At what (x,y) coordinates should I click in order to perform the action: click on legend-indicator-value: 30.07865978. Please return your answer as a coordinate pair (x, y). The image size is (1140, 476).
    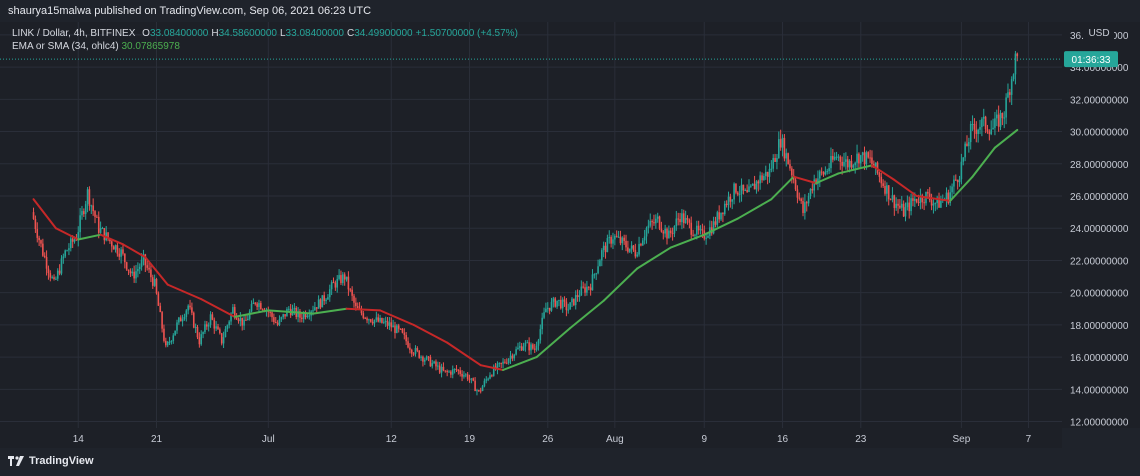
    Looking at the image, I should click on (150, 46).